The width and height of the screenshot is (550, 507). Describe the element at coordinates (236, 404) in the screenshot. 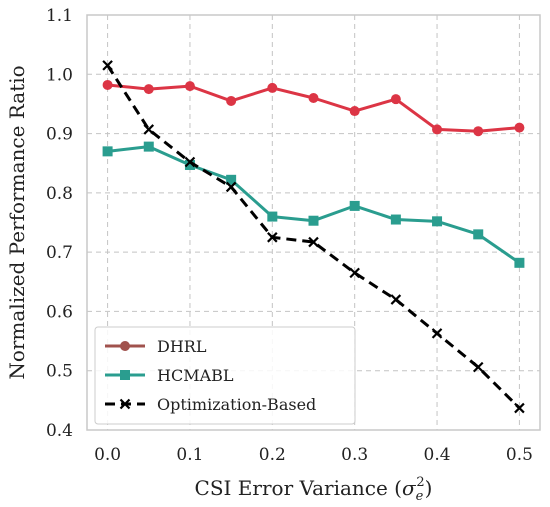

I see `legend-label: Optimization-Based` at that location.